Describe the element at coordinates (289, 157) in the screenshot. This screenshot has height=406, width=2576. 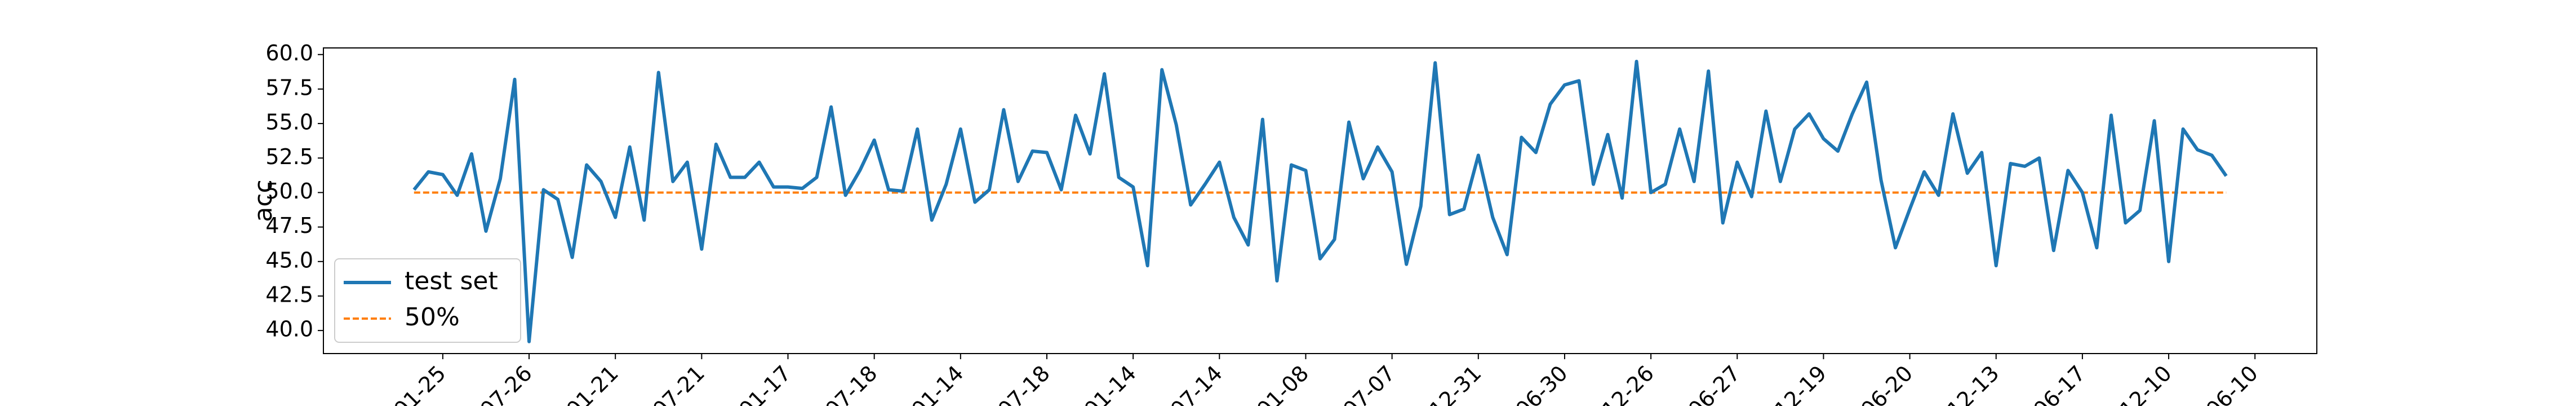
I see `y-tick-label: 52.5` at that location.